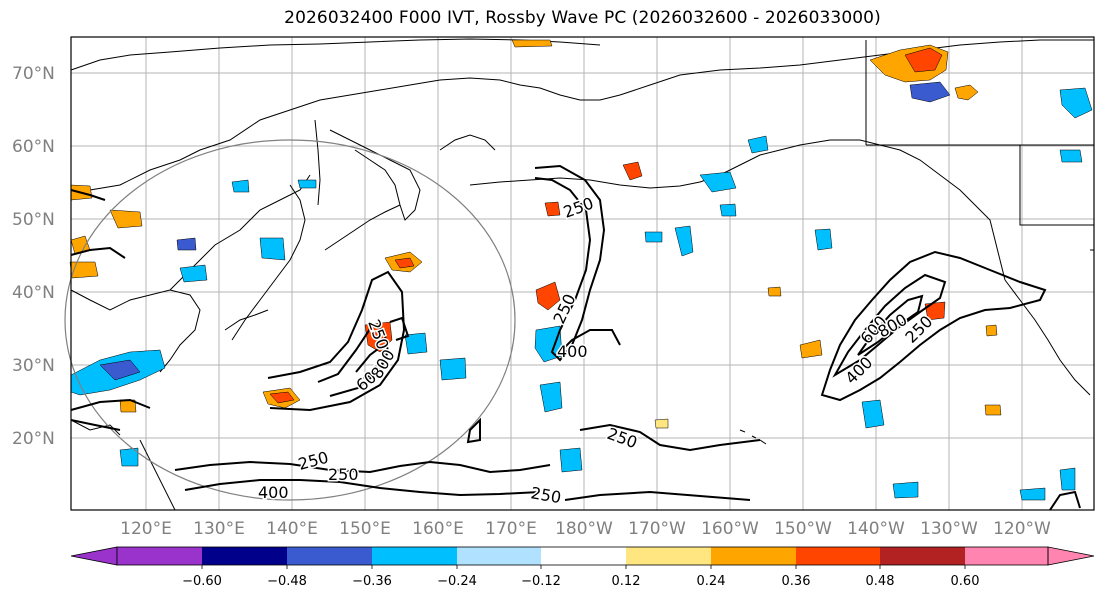  I want to click on lon-tick-160e: 160°E, so click(438, 529).